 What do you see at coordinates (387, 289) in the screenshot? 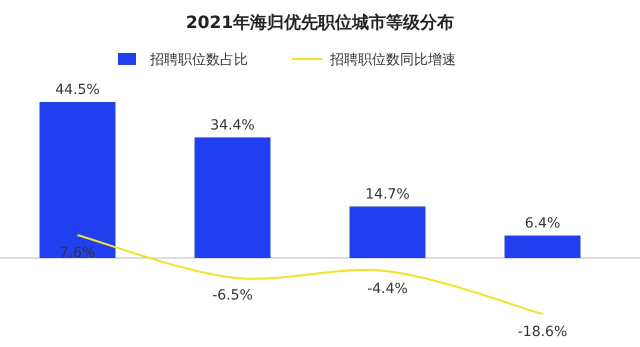
I see `data-label: -4.4%` at bounding box center [387, 289].